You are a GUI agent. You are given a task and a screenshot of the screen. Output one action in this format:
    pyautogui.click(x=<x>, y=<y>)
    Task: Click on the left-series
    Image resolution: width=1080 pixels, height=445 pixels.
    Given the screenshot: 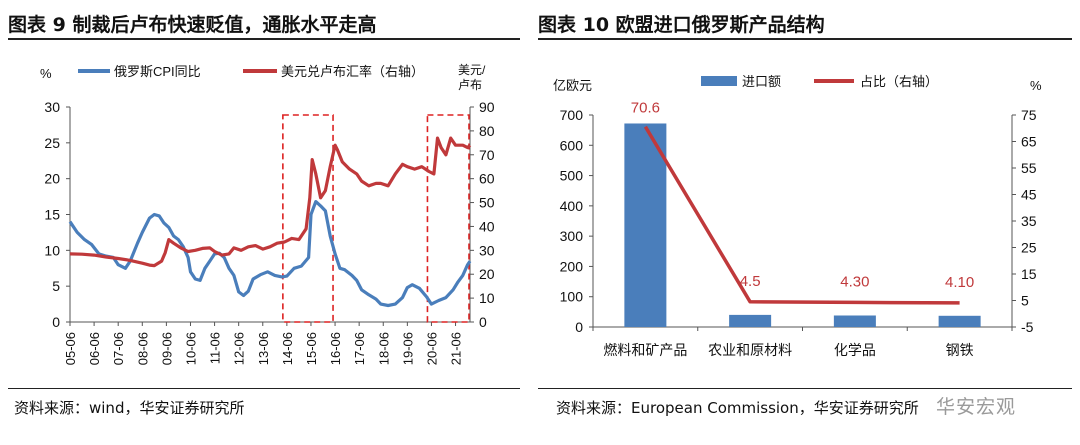 What is the action you would take?
    pyautogui.click(x=270, y=222)
    